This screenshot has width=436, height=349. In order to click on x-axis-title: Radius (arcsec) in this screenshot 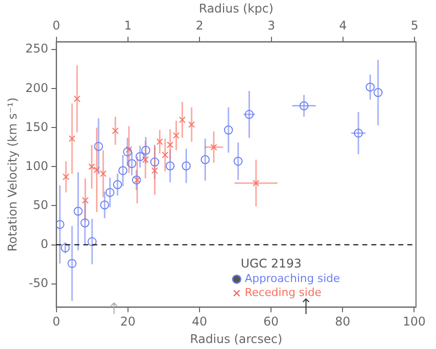, I will do `click(236, 339)`.